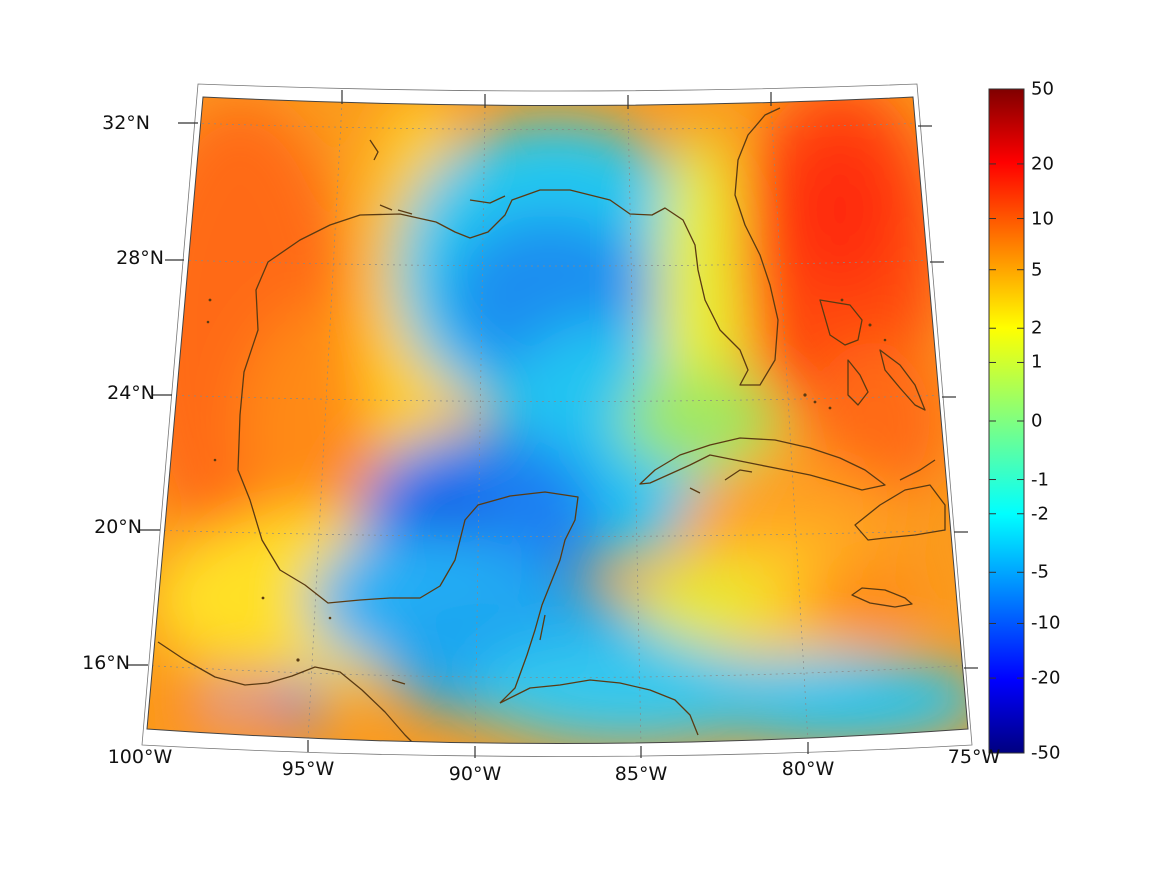  Describe the element at coordinates (106, 663) in the screenshot. I see `lat-label-16n: 16°N` at that location.